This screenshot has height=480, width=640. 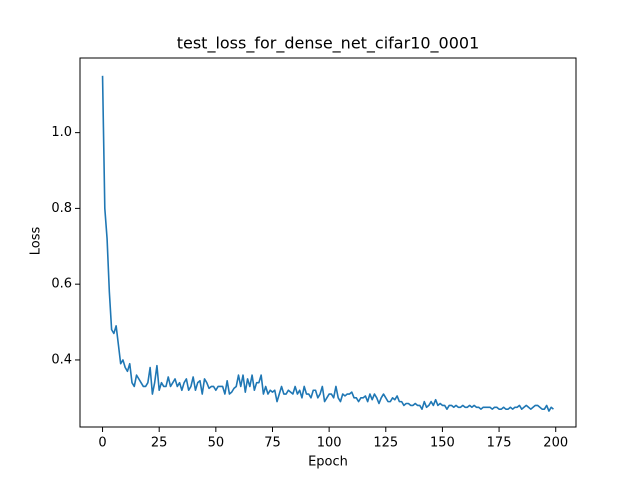 I want to click on chart-title: test_loss_for_dense_net_cifar10_0001, so click(x=328, y=44).